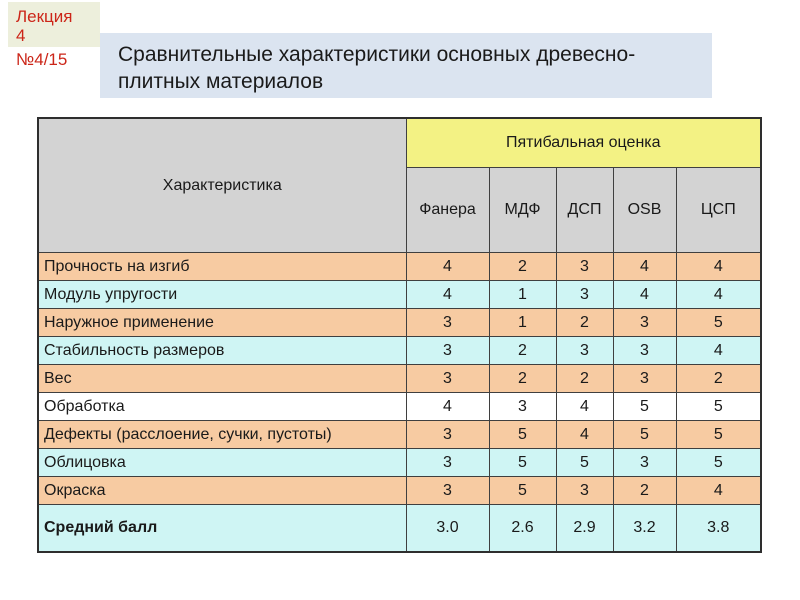 This screenshot has height=600, width=800. I want to click on table-row: Прочность на изгиб 4 2 3 4 4, so click(399, 266).